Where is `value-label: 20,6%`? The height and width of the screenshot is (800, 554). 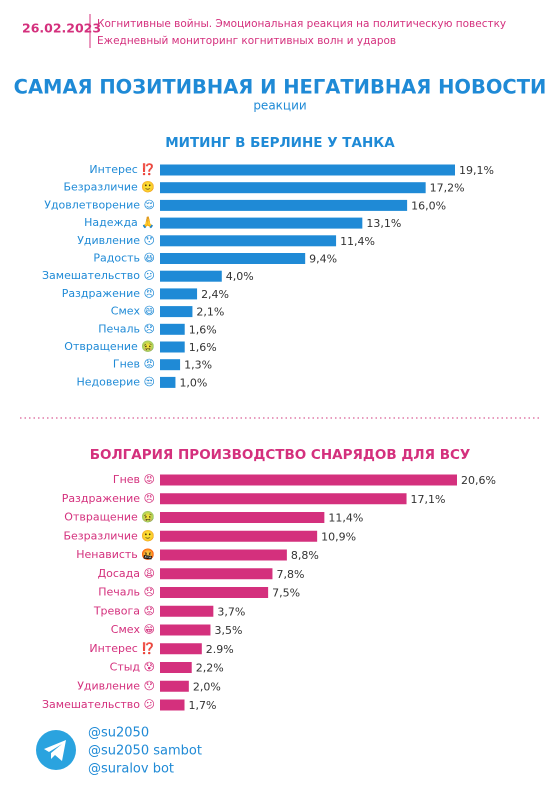
value-label: 20,6% is located at coordinates (478, 480).